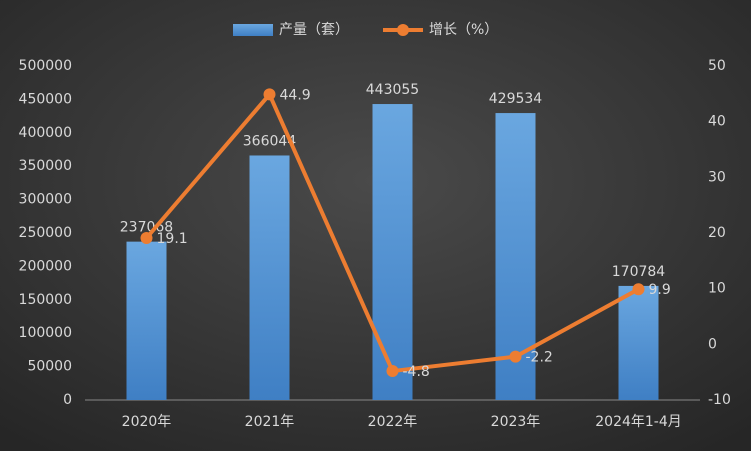 The width and height of the screenshot is (751, 451). Describe the element at coordinates (463, 30) in the screenshot. I see `legend-label: 增长（%）` at that location.